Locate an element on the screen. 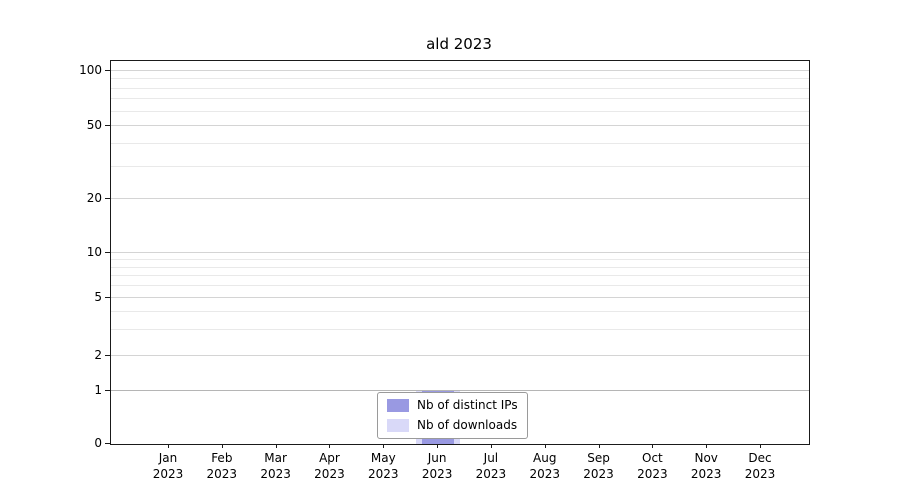 This screenshot has width=900, height=500. y-tick-label: 0 is located at coordinates (98, 443).